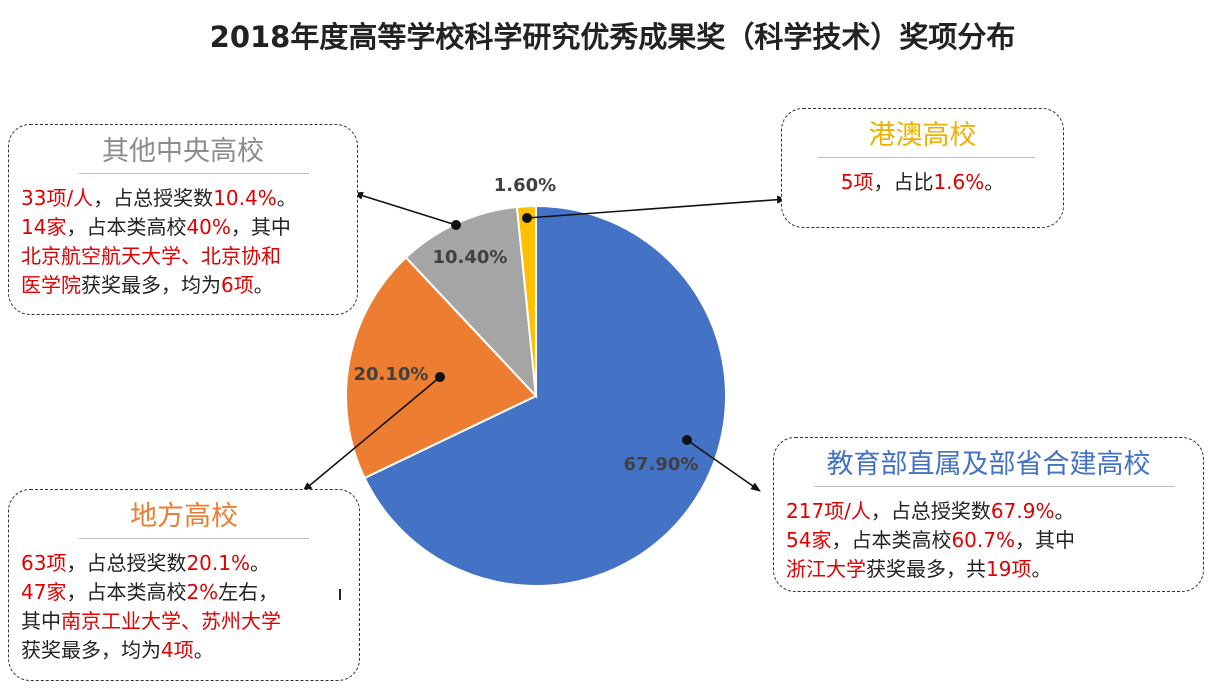 The height and width of the screenshot is (700, 1225). Describe the element at coordinates (983, 540) in the screenshot. I see `highlight-text: 60.7%` at that location.